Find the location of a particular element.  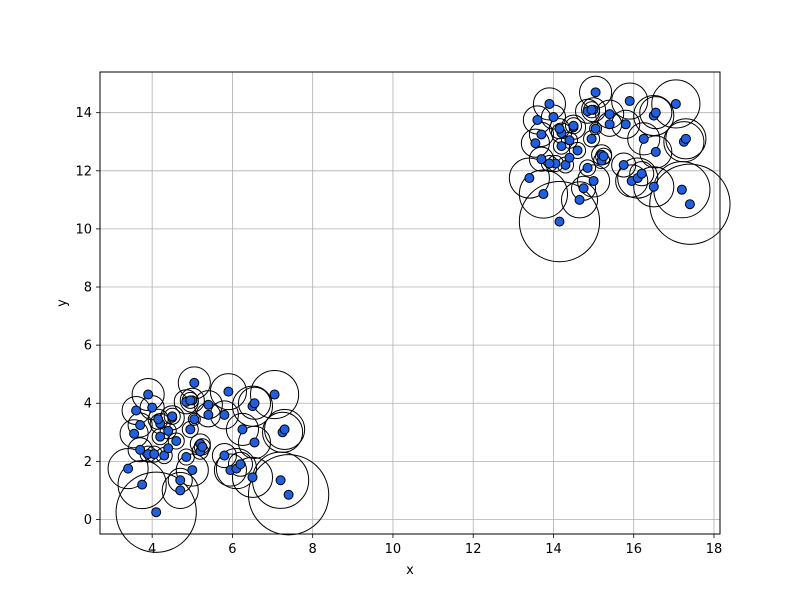

x-tick-label: 18 is located at coordinates (714, 549).